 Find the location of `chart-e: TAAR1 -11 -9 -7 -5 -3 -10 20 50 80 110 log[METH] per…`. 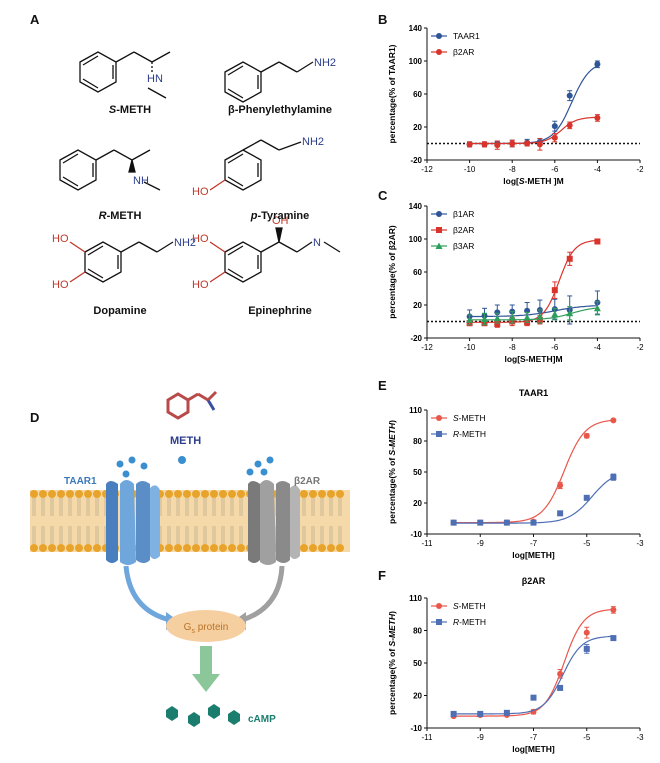

chart-e: TAAR1 -11 -9 -7 -5 -3 -10 20 50 80 110 log[METH] per… is located at coordinates (515, 474).